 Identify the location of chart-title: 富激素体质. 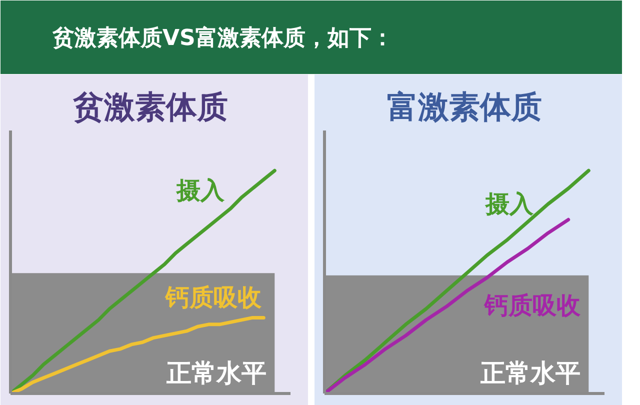
(464, 108).